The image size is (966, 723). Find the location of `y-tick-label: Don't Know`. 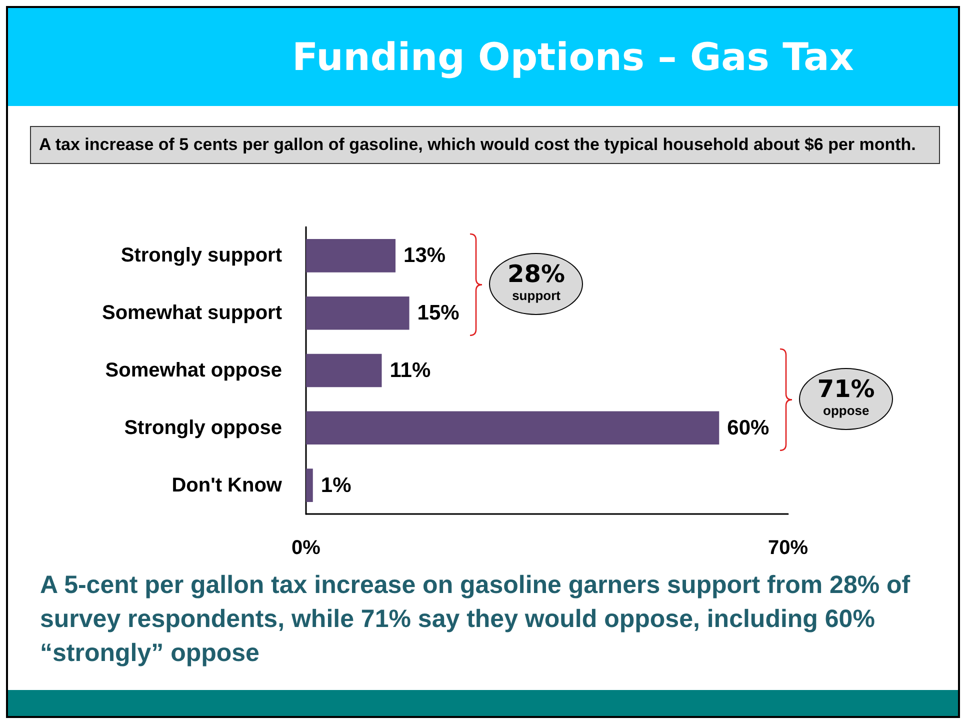

y-tick-label: Don't Know is located at coordinates (227, 485).